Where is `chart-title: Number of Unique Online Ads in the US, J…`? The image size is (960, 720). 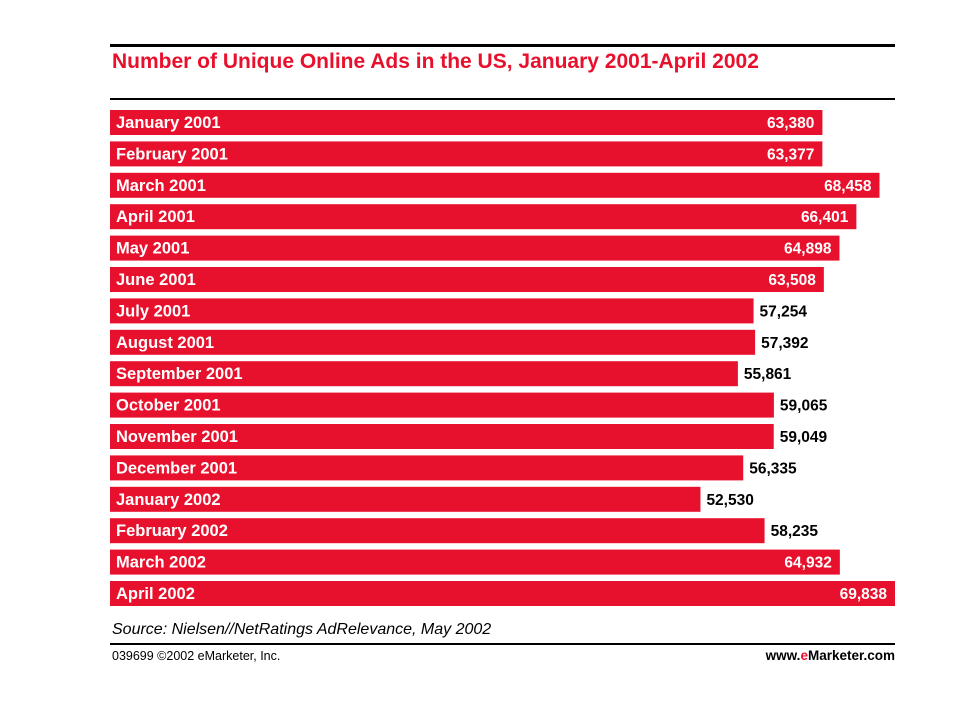
chart-title: Number of Unique Online Ads in the US, J… is located at coordinates (435, 61).